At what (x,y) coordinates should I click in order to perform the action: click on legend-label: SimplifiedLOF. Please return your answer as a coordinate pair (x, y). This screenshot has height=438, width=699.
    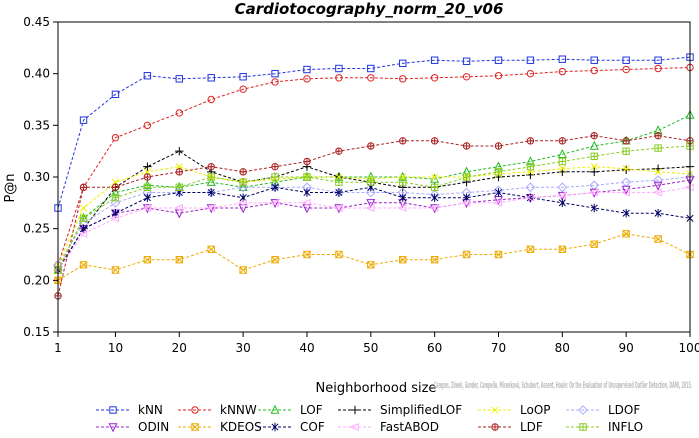
    Looking at the image, I should click on (421, 410).